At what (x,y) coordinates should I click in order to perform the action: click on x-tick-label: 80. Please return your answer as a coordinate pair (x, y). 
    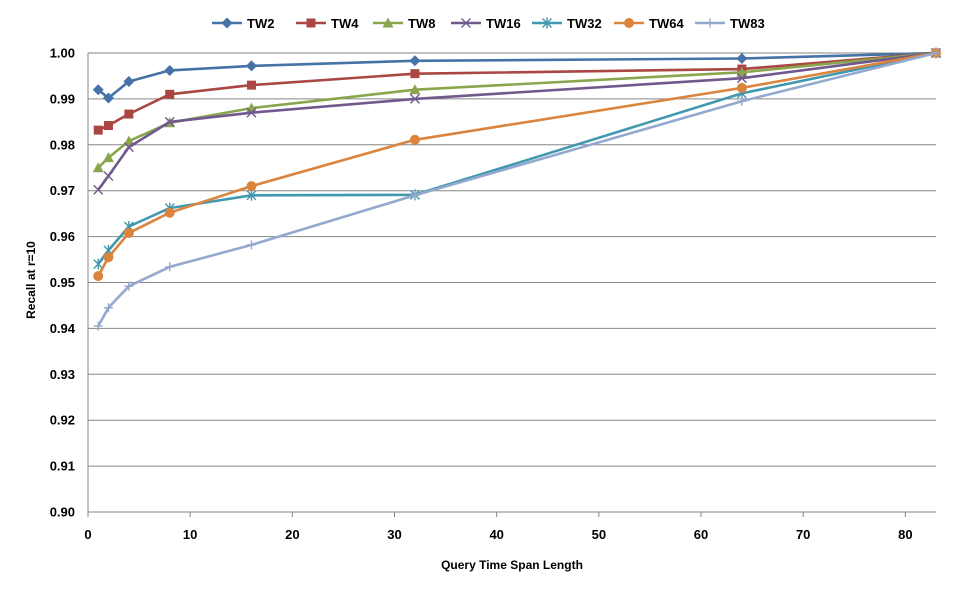
    Looking at the image, I should click on (905, 534).